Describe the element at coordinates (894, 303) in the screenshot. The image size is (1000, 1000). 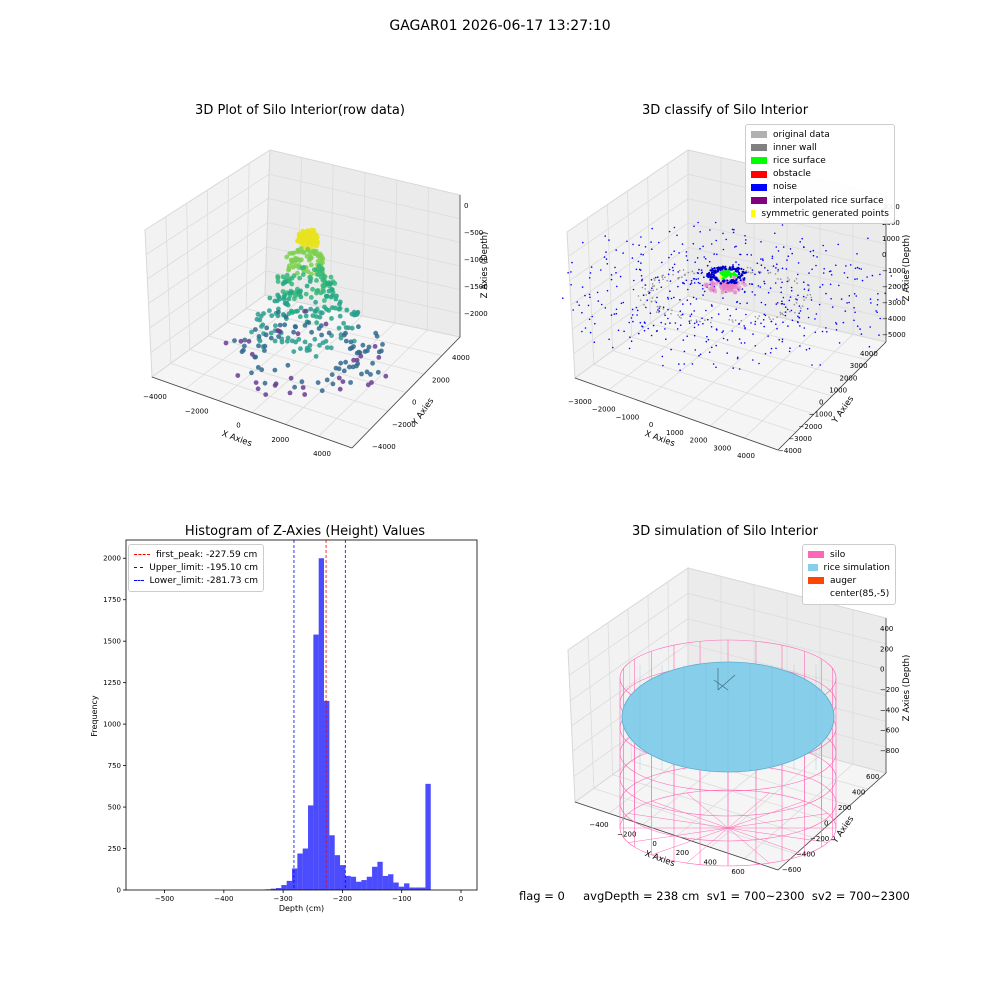
I see `tick-label: −3000` at that location.